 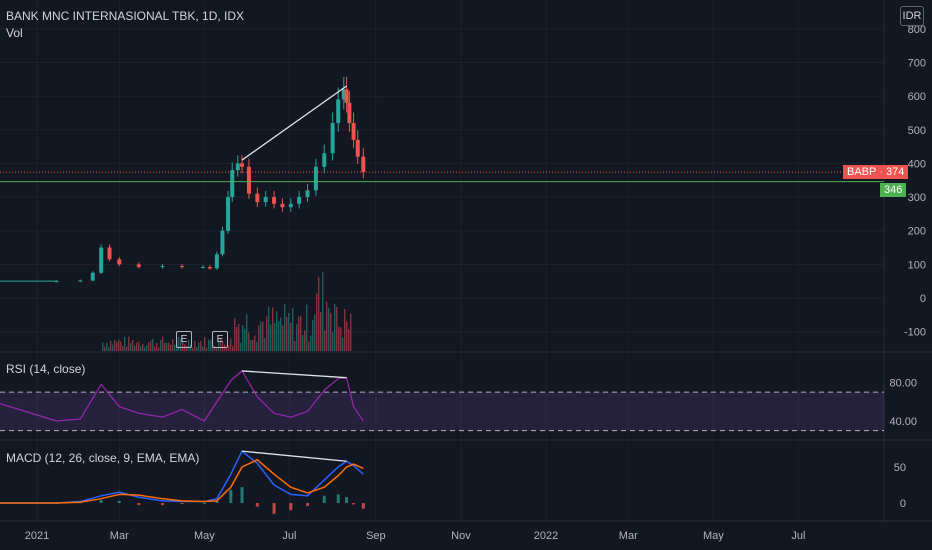 What do you see at coordinates (125, 16) in the screenshot?
I see `chart-title: BANK MNC INTERNASIONAL TBK, 1D, IDX` at bounding box center [125, 16].